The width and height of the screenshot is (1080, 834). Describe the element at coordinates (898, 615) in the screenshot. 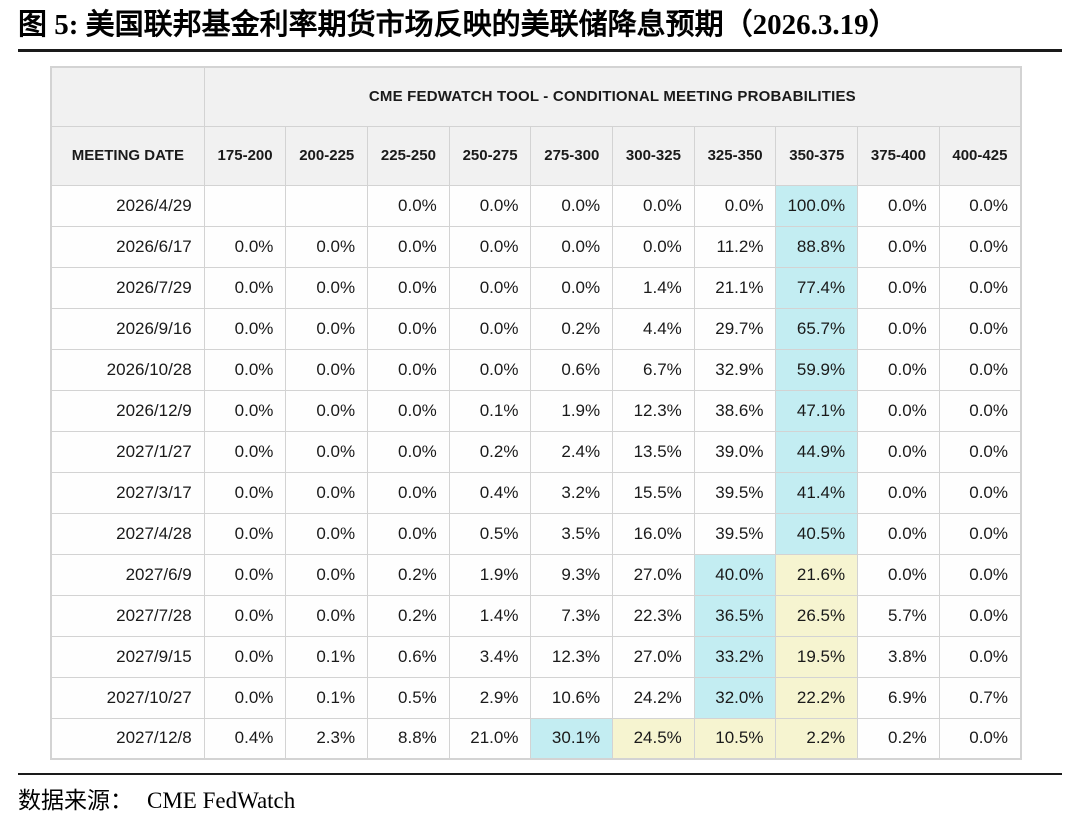

I see `probability-cell: 5.7%` at that location.